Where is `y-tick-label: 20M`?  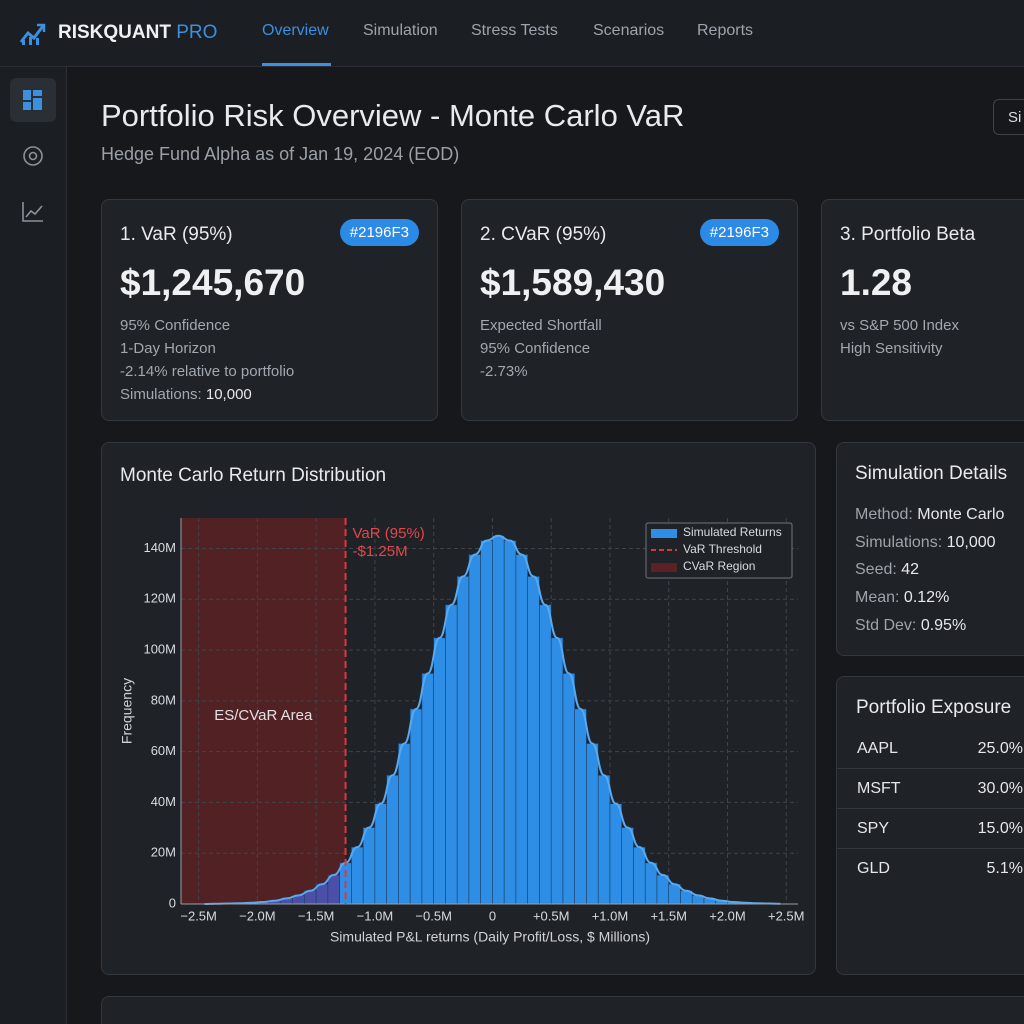 y-tick-label: 20M is located at coordinates (163, 852).